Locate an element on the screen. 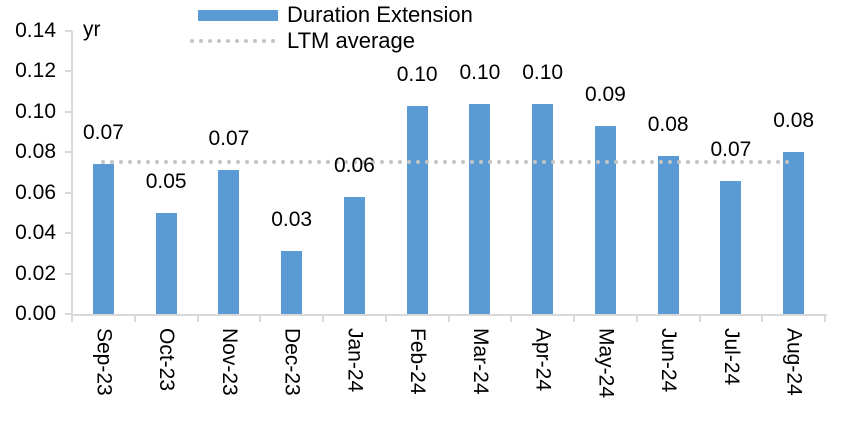 The width and height of the screenshot is (852, 422). x-tick-label: May-24 is located at coordinates (606, 363).